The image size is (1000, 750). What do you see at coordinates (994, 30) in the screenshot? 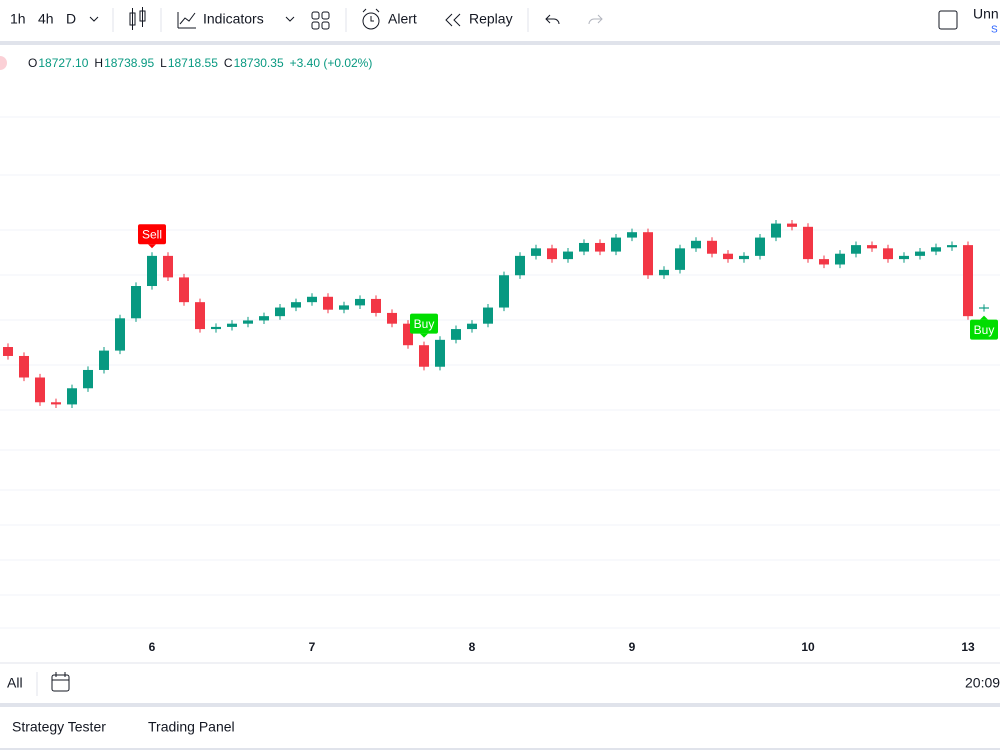
I see `layout-status: S` at bounding box center [994, 30].